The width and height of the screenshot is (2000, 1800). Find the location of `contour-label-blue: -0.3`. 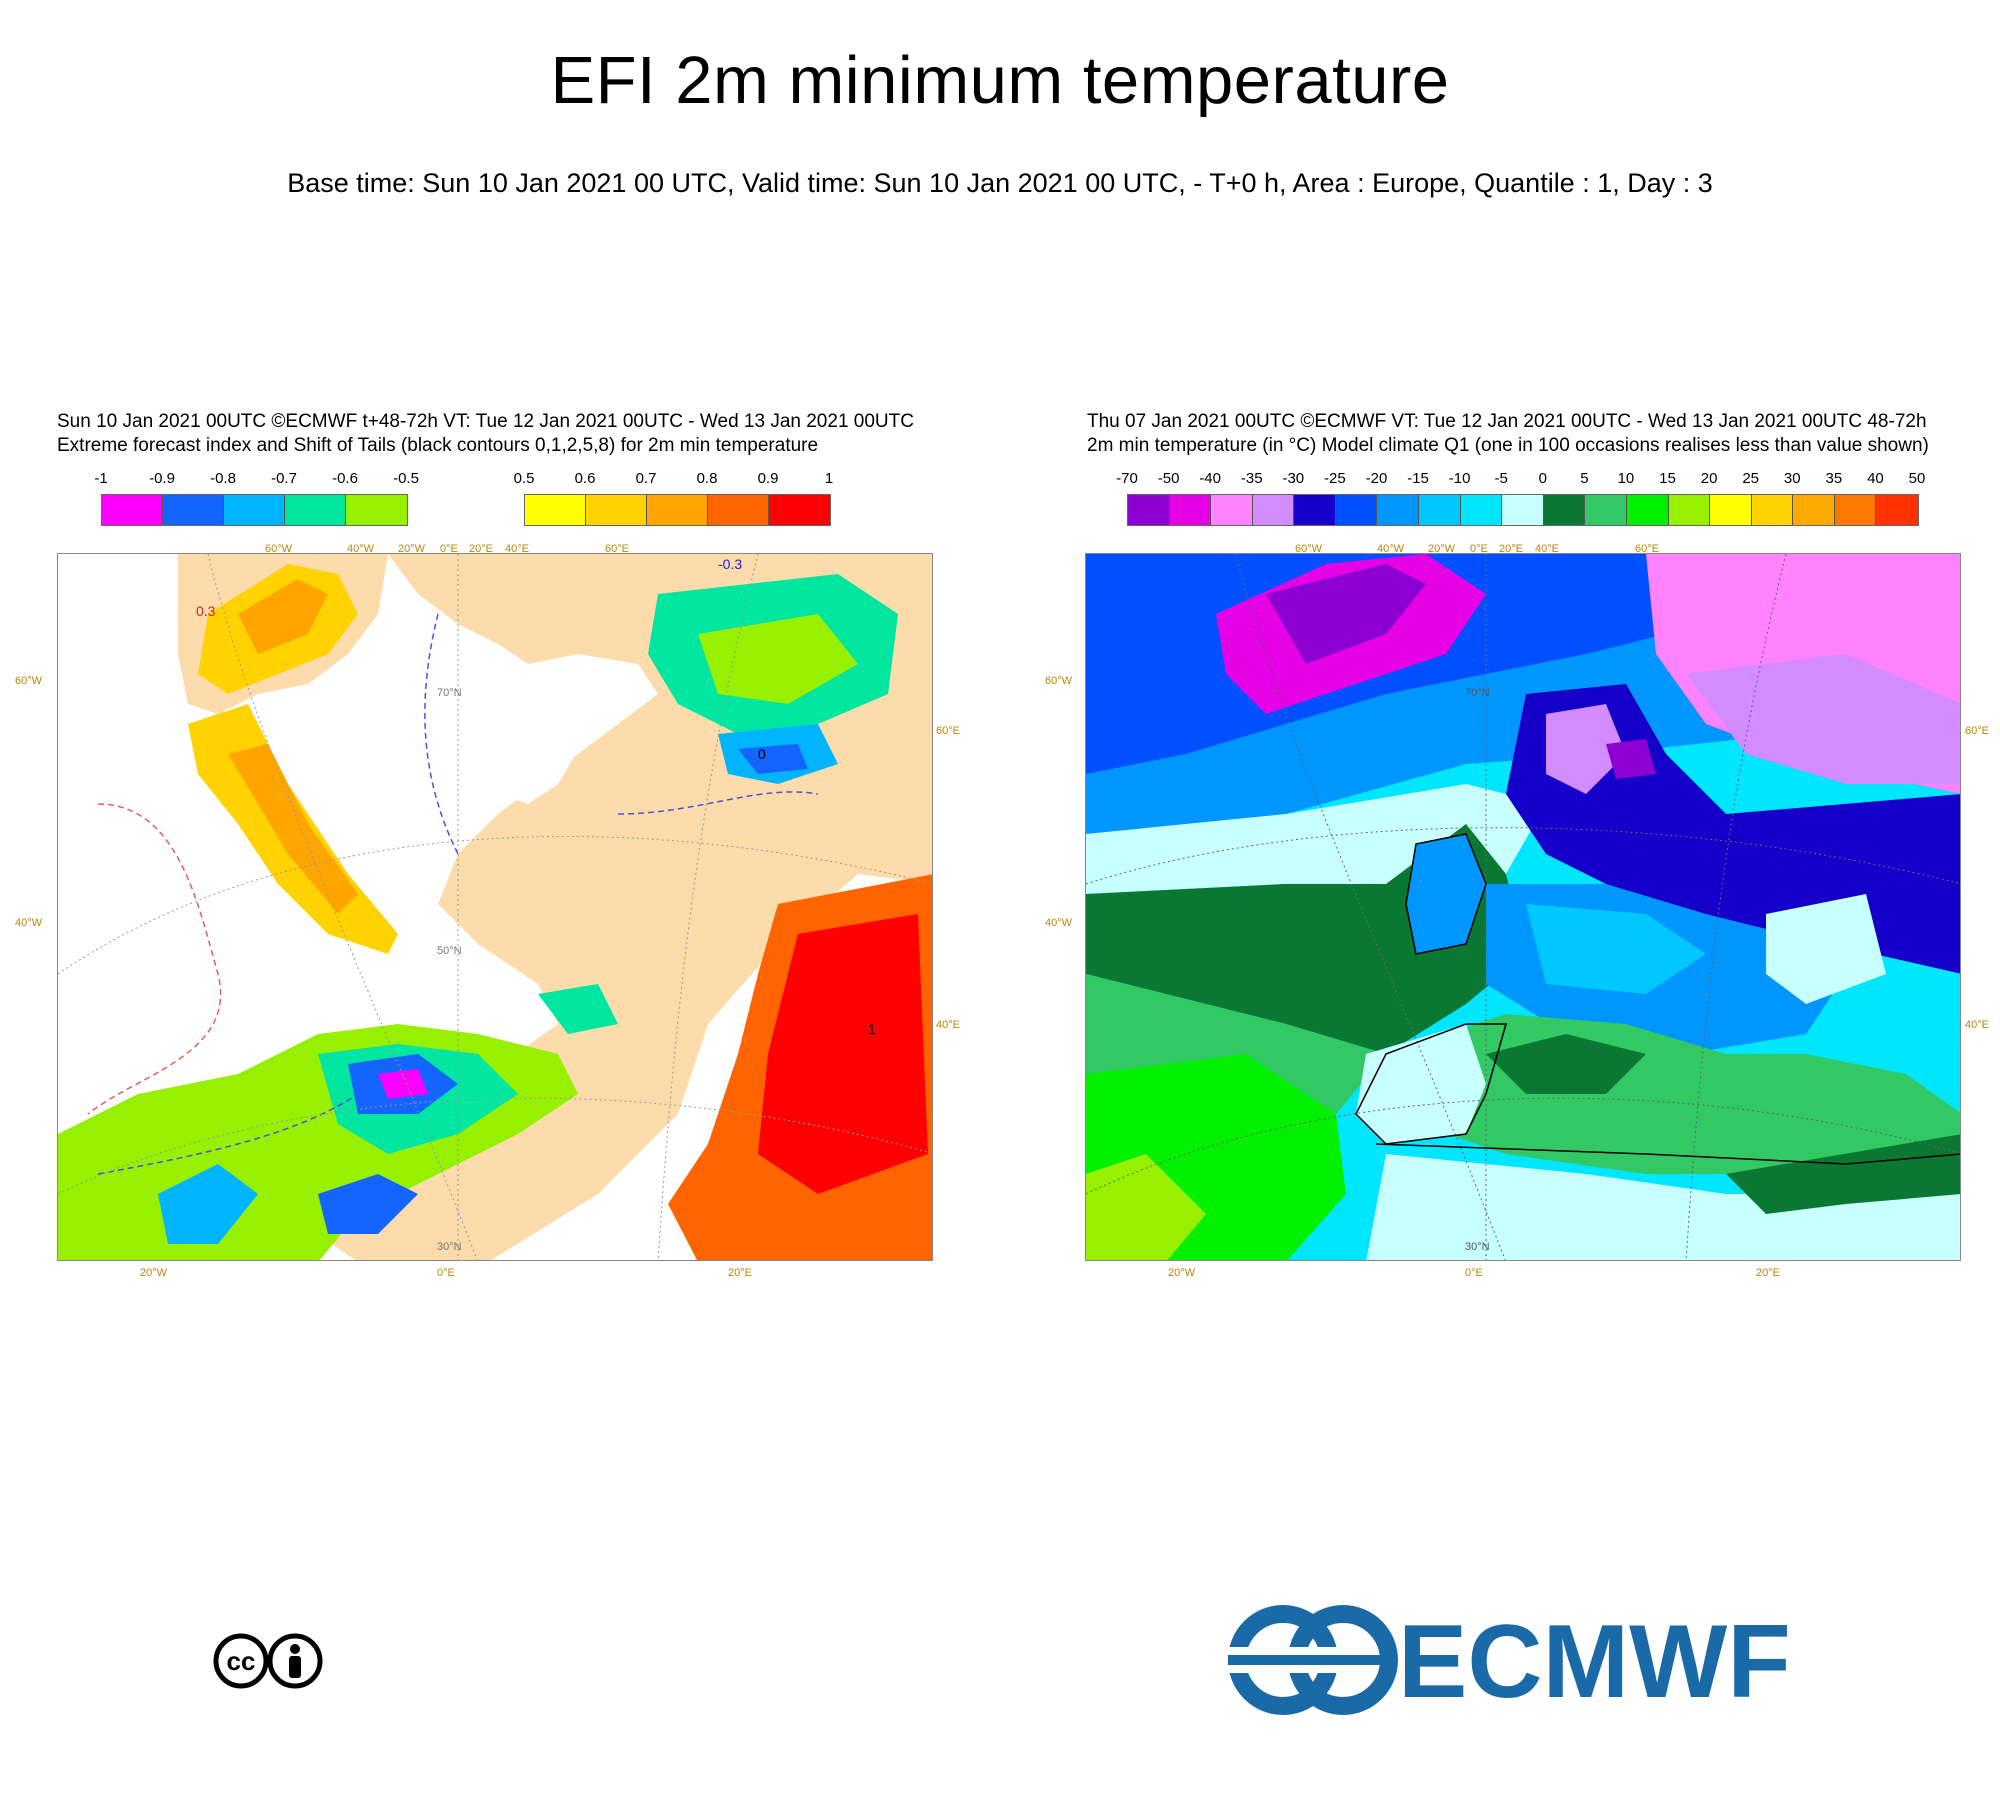

contour-label-blue: -0.3 is located at coordinates (730, 564).